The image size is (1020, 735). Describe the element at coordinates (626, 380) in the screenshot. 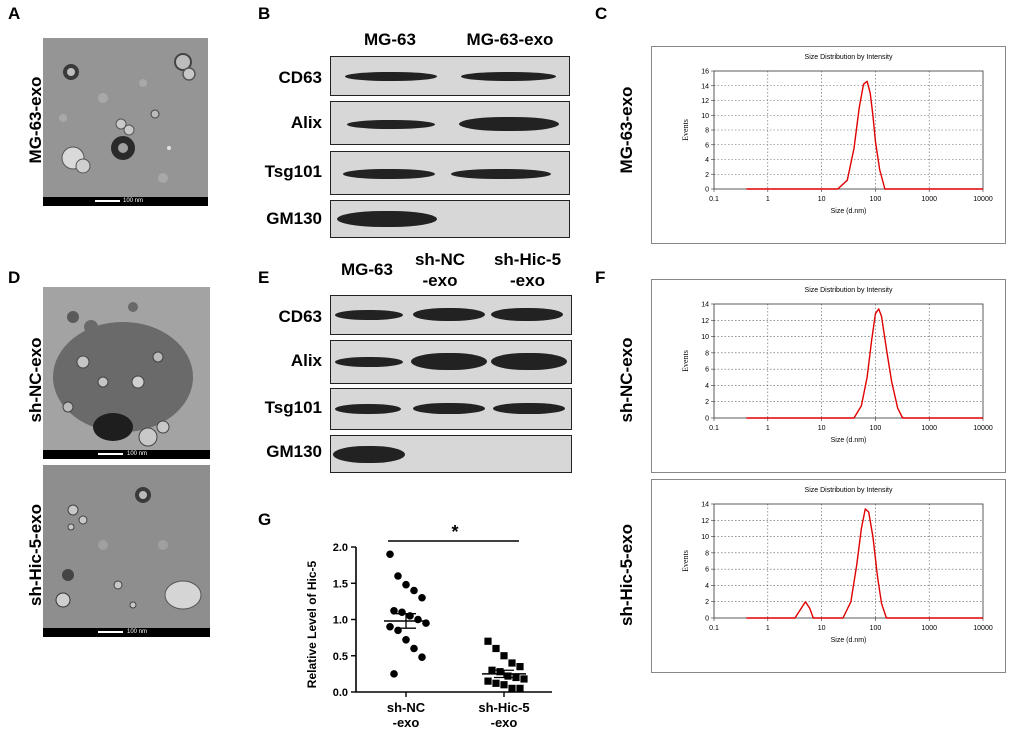

I see `sample-label-f-shnc: sh-NC-exo` at that location.